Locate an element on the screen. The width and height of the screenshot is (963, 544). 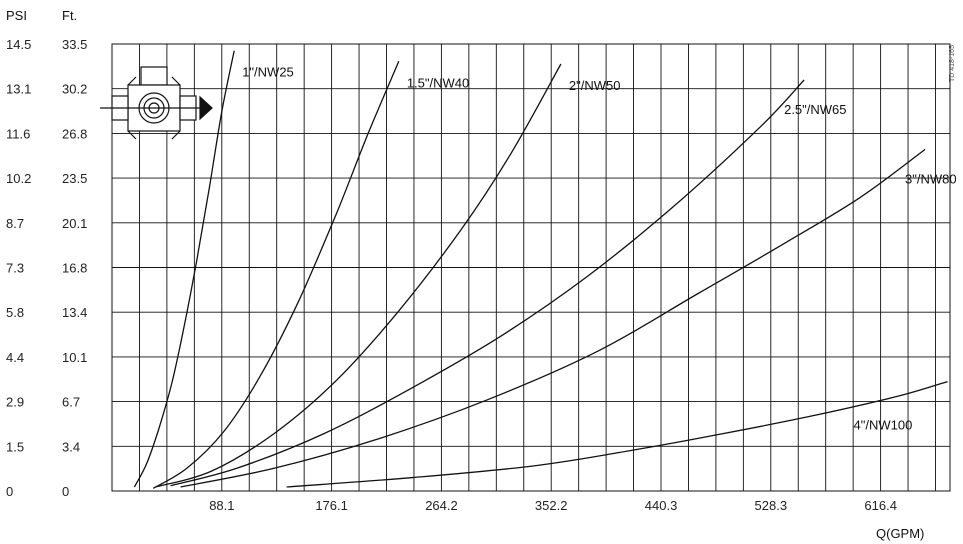
ft-tick-label: 16.8 is located at coordinates (74, 268).